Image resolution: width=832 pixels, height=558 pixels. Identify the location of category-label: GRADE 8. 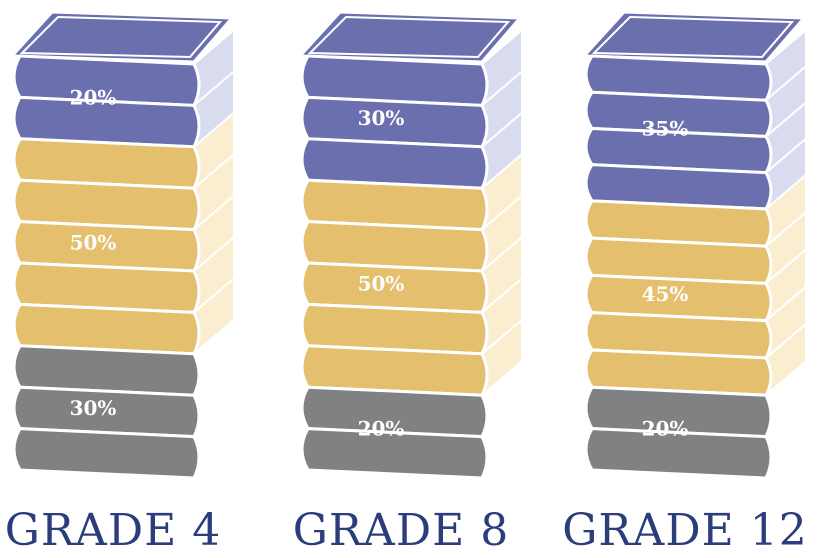
(401, 530).